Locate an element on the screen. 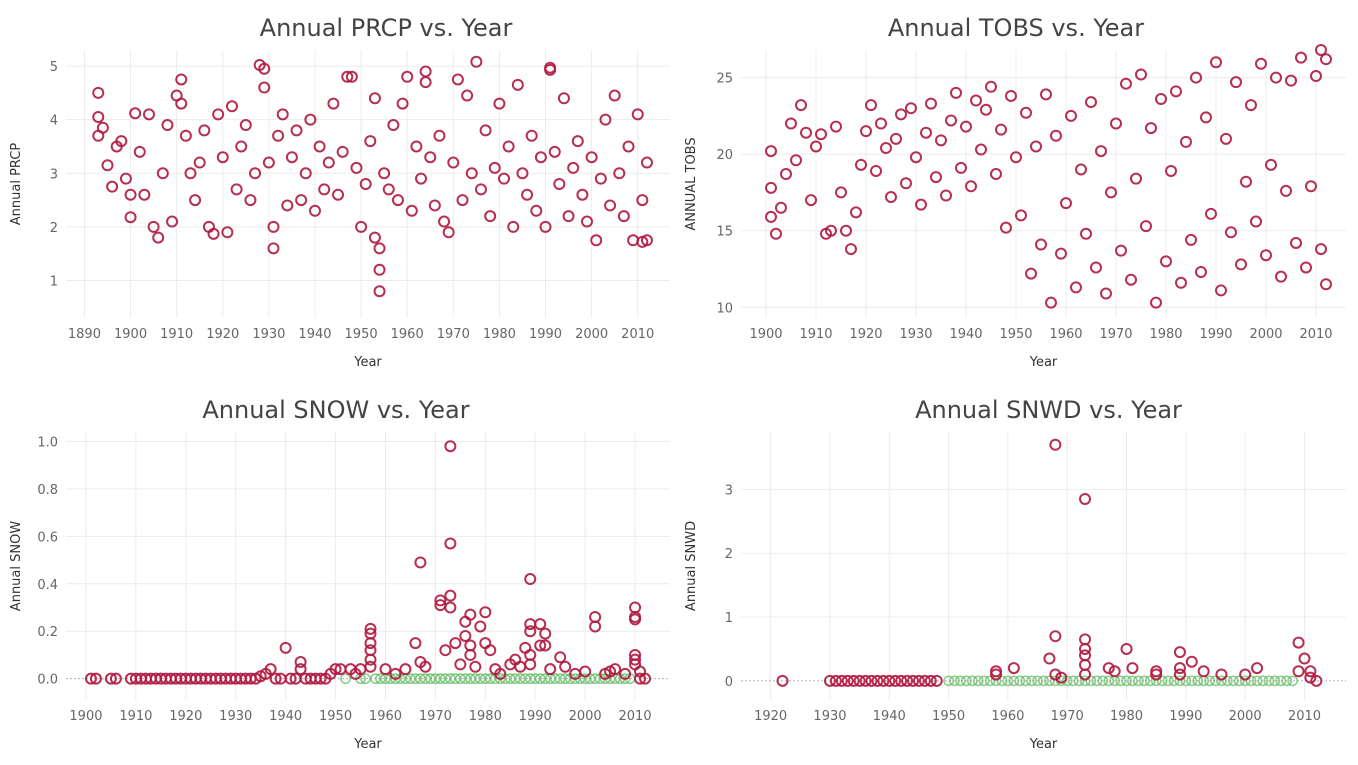 This screenshot has width=1358, height=765. x-tick-label: 1930 is located at coordinates (268, 334).